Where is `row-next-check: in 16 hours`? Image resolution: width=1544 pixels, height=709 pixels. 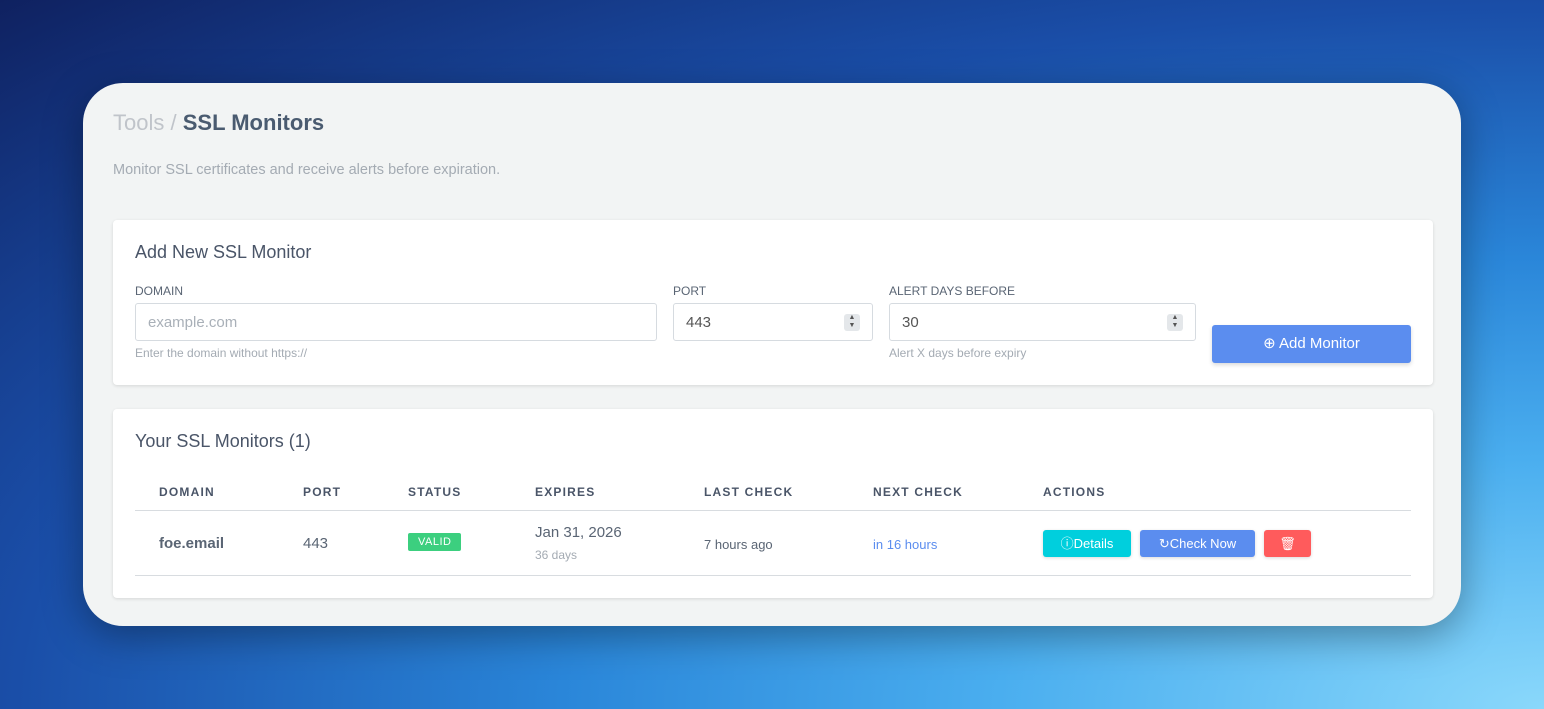
row-next-check: in 16 hours is located at coordinates (905, 544).